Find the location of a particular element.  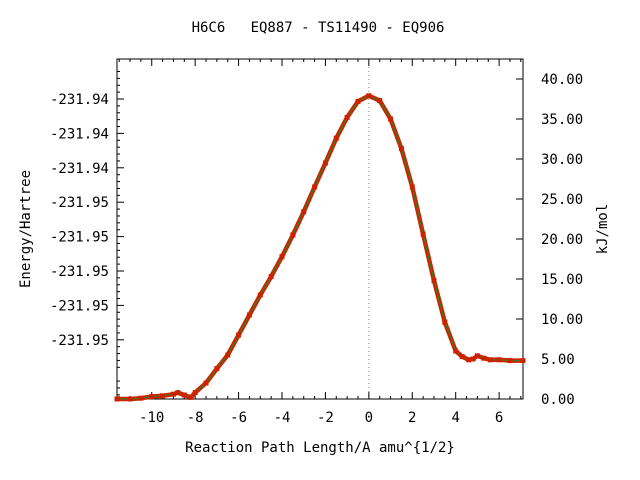

y2-tick-label: 15.00 is located at coordinates (562, 280).